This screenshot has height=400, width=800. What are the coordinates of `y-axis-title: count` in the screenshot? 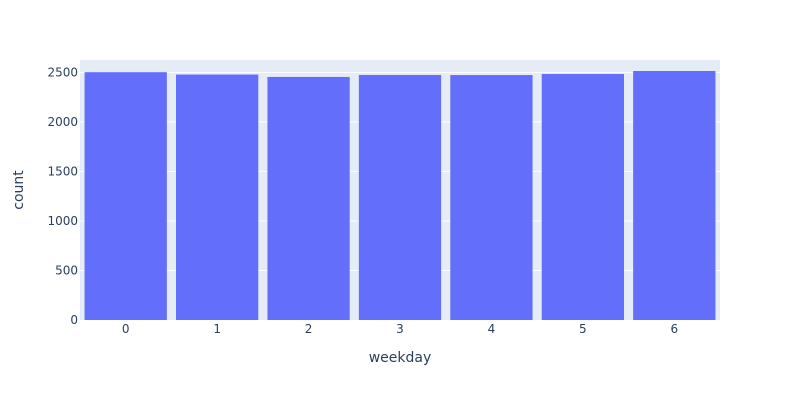 It's located at (19, 190).